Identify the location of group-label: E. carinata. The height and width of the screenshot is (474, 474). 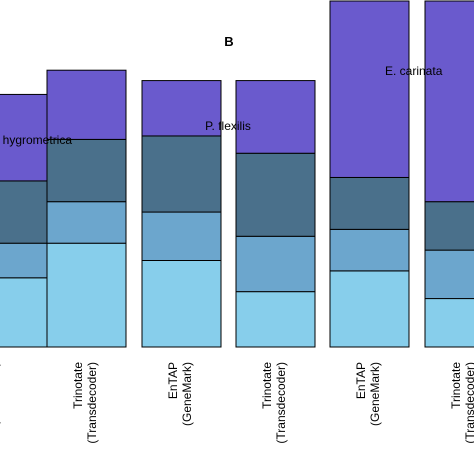
(414, 71).